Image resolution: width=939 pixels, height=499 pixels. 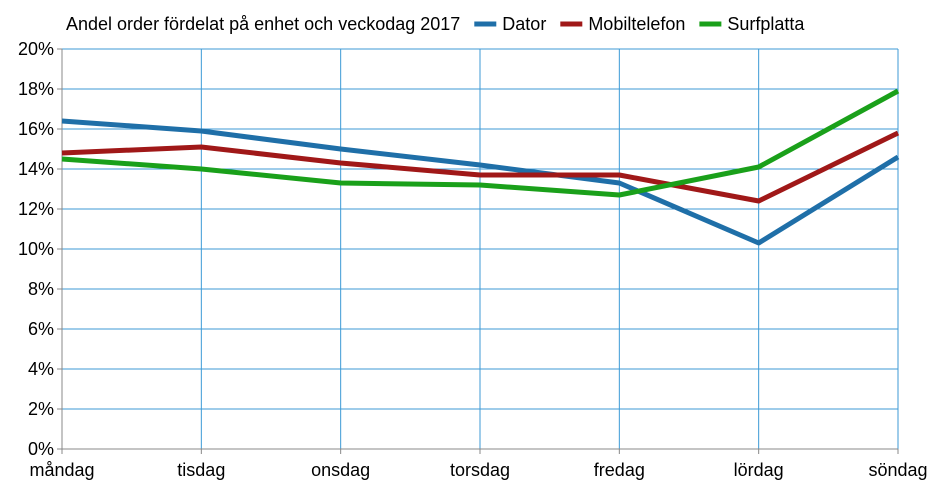 I want to click on legend: Dator Mobiltelefon Surfplatta, so click(x=639, y=24).